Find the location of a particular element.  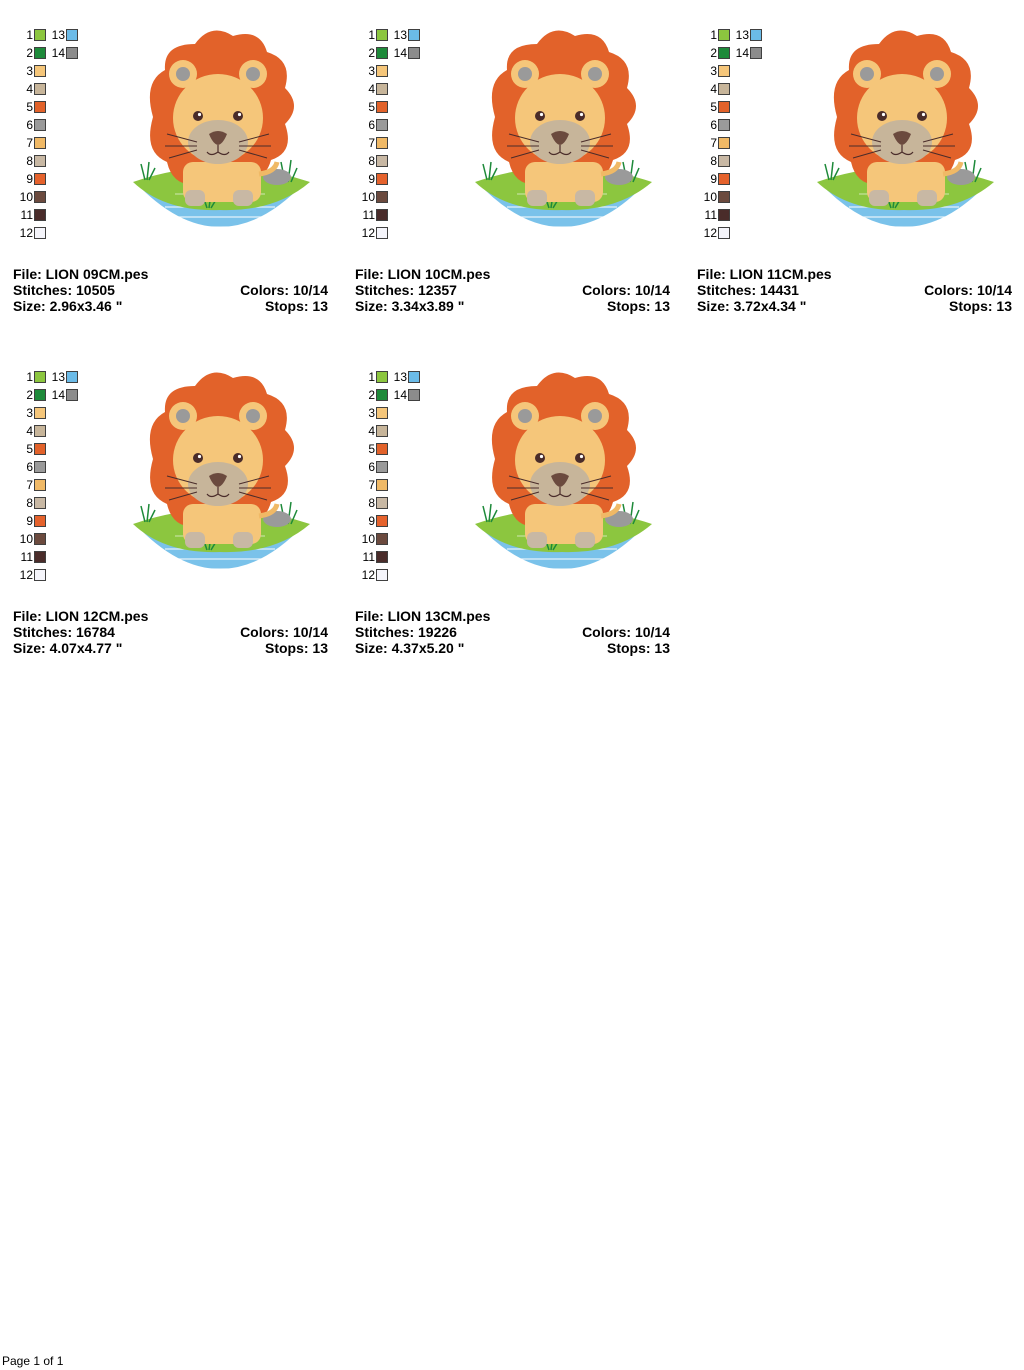

page-footer: Page 1 of 1 is located at coordinates (33, 1361).